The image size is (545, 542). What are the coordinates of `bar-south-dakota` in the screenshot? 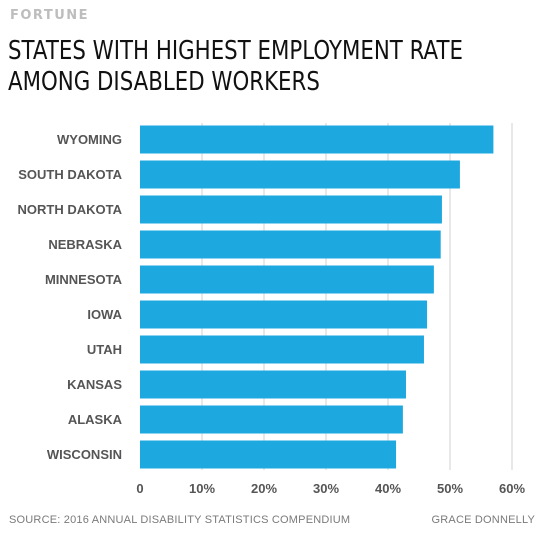 It's located at (300, 174).